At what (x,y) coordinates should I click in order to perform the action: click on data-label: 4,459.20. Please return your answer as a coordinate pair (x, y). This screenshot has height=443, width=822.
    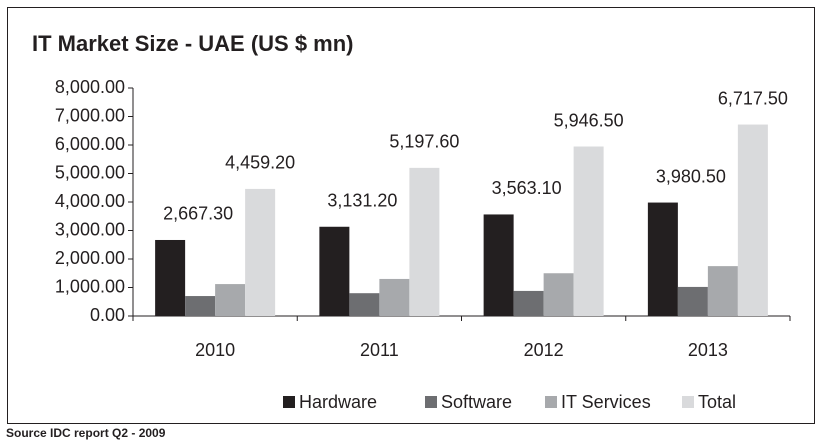
    Looking at the image, I should click on (260, 163).